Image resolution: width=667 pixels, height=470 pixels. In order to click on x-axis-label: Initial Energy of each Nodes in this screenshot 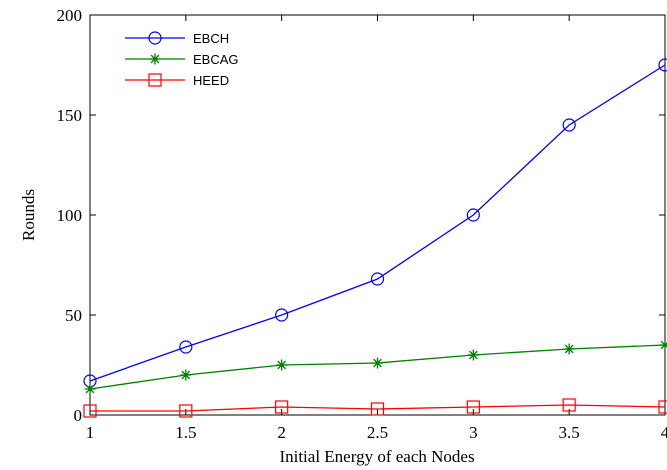, I will do `click(376, 456)`.